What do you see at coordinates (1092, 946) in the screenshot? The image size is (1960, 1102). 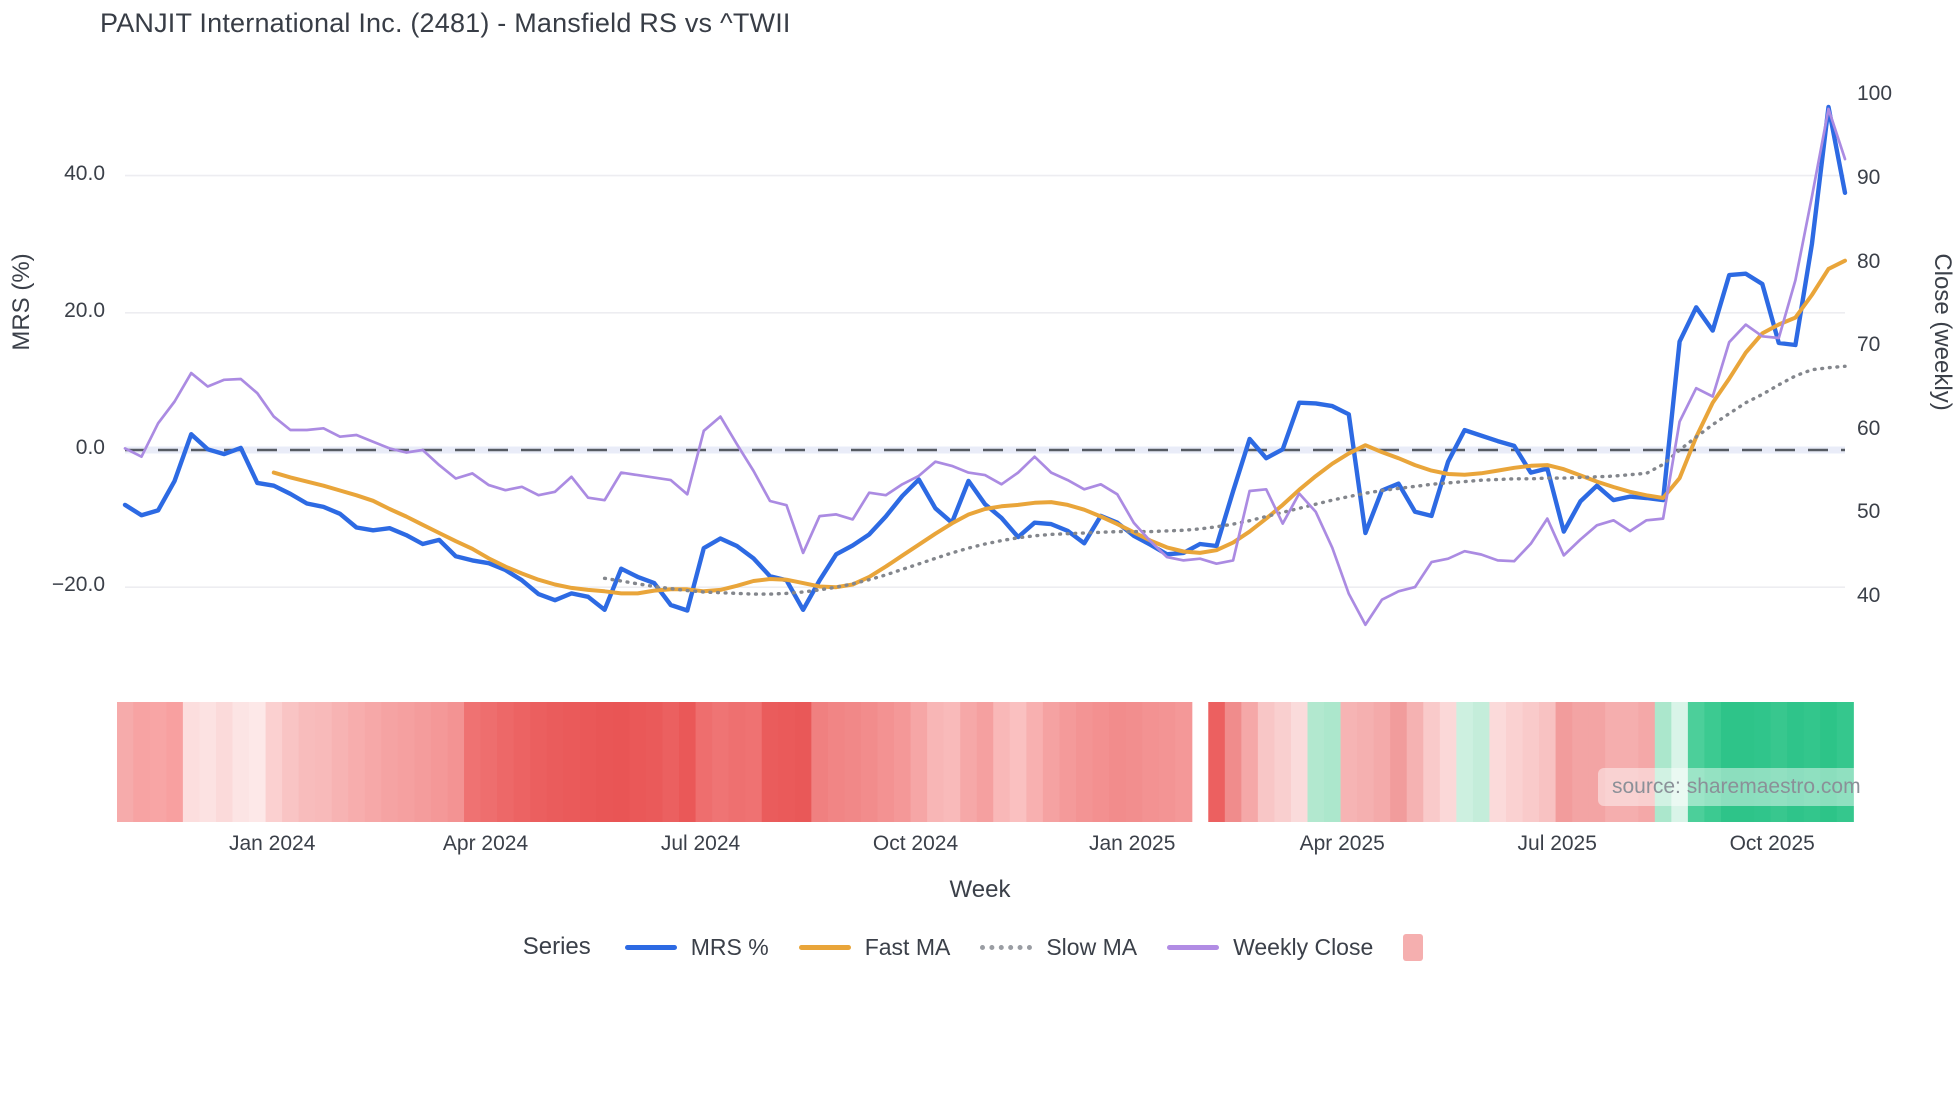 I see `legend-item-label: Slow MA` at bounding box center [1092, 946].